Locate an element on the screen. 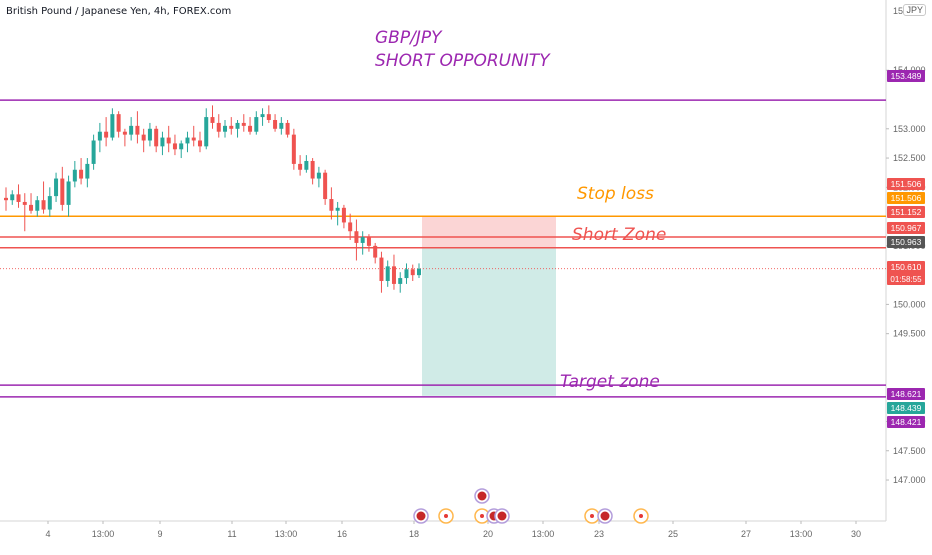 The height and width of the screenshot is (555, 932). x-tick-label: 20 is located at coordinates (488, 534).